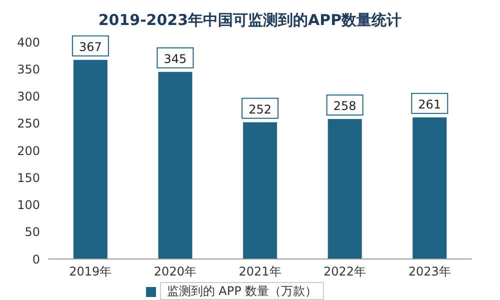  Describe the element at coordinates (28, 177) in the screenshot. I see `y-tick-label: 150` at that location.